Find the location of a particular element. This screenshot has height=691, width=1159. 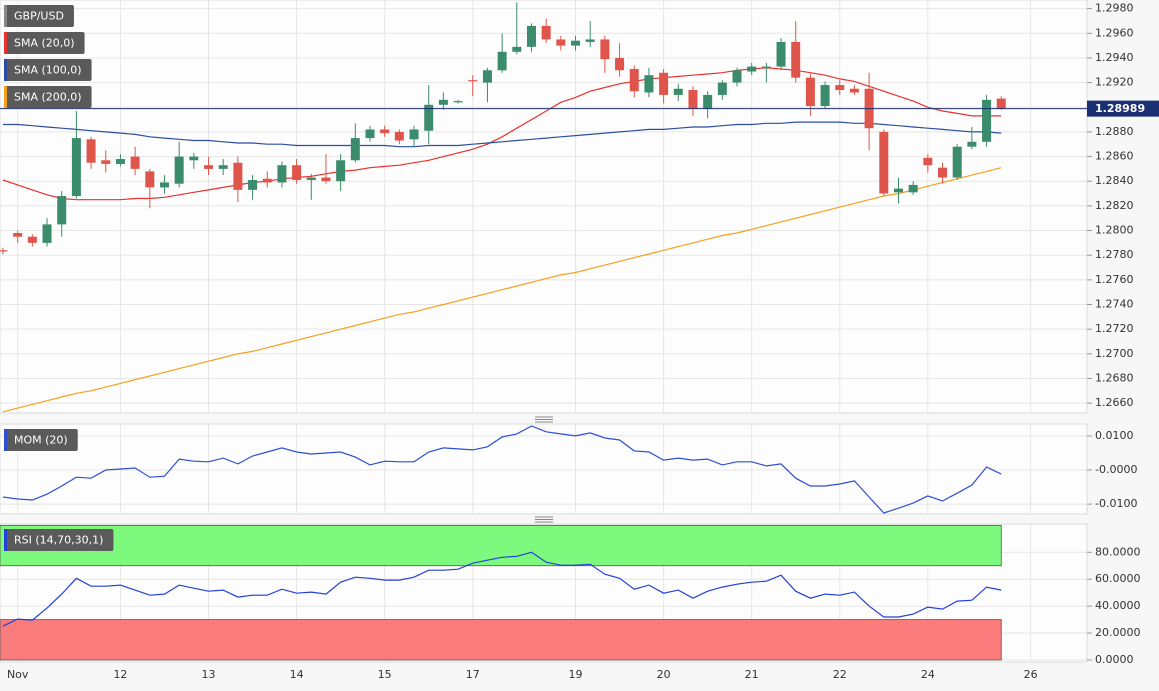

last-price-box is located at coordinates (1123, 108).